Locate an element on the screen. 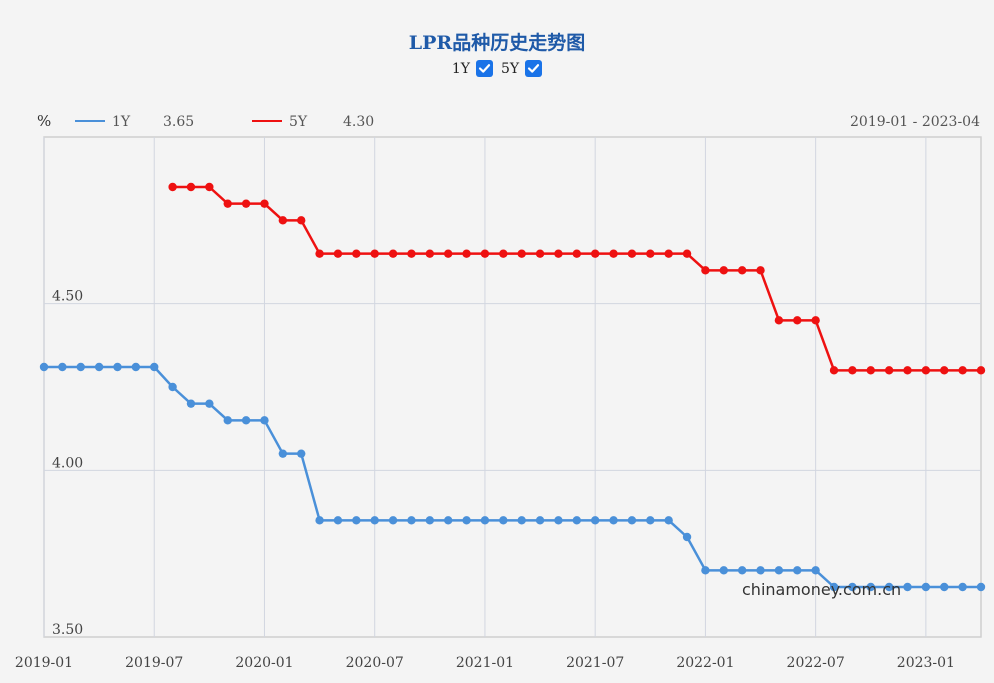 This screenshot has width=994, height=683. y-tick-label: 4.00 is located at coordinates (67, 463).